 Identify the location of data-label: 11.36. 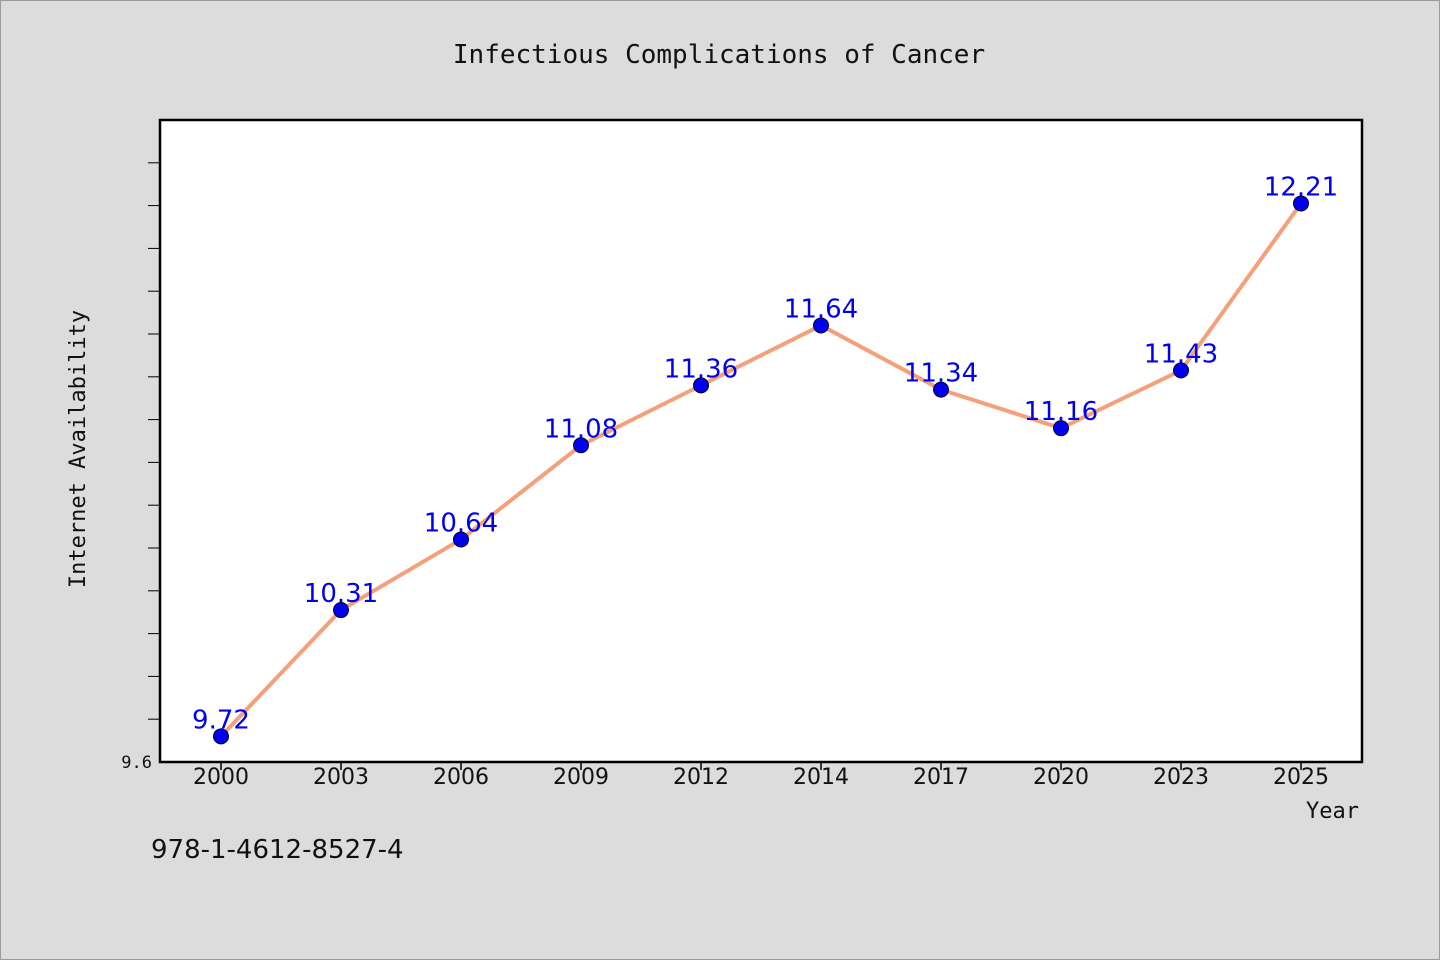
(701, 369).